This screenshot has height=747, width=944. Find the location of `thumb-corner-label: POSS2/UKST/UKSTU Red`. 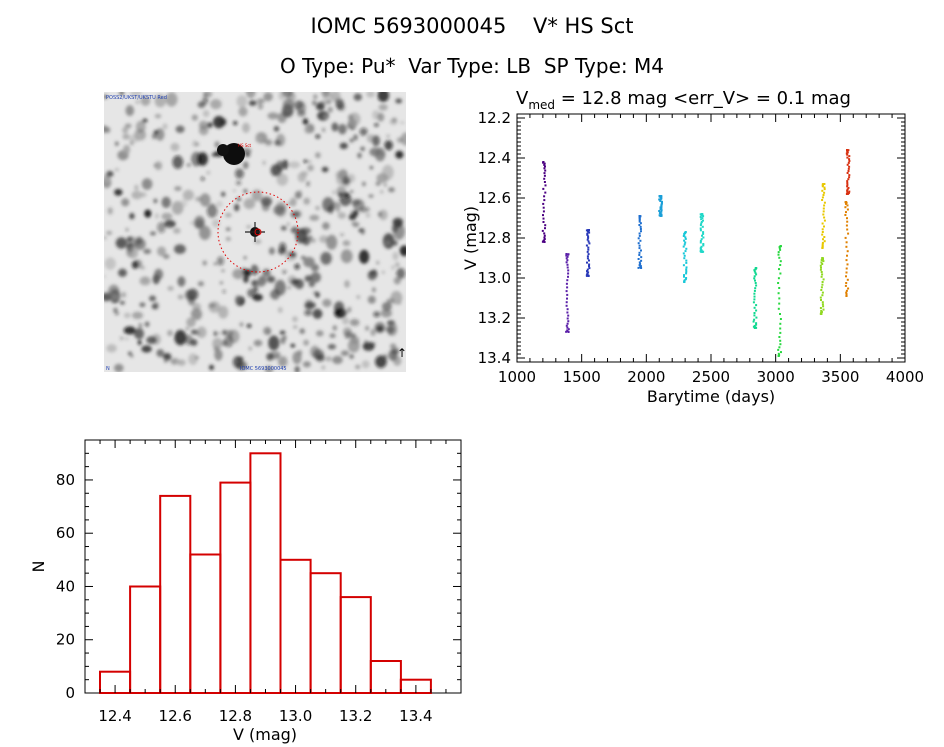

thumb-corner-label: POSS2/UKST/UKSTU Red is located at coordinates (136, 98).